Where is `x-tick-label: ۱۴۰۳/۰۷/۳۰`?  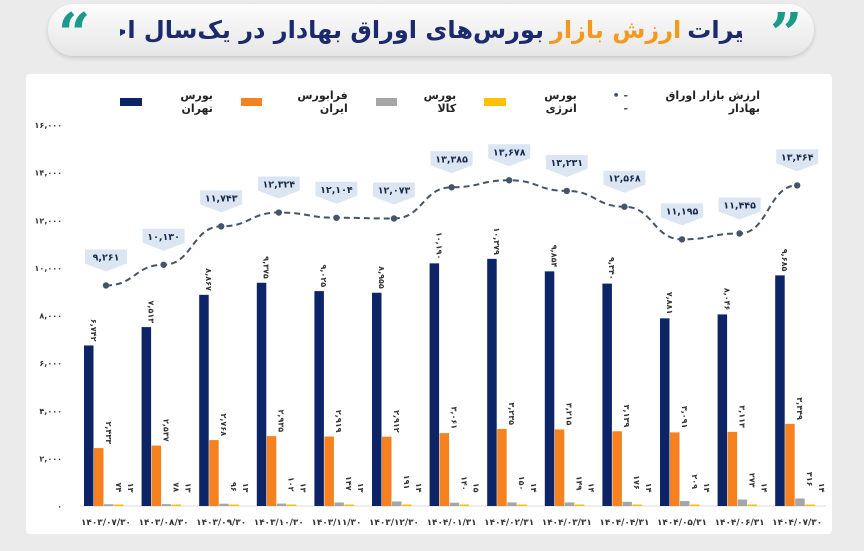
x-tick-label: ۱۴۰۳/۰۷/۳۰ is located at coordinates (106, 523).